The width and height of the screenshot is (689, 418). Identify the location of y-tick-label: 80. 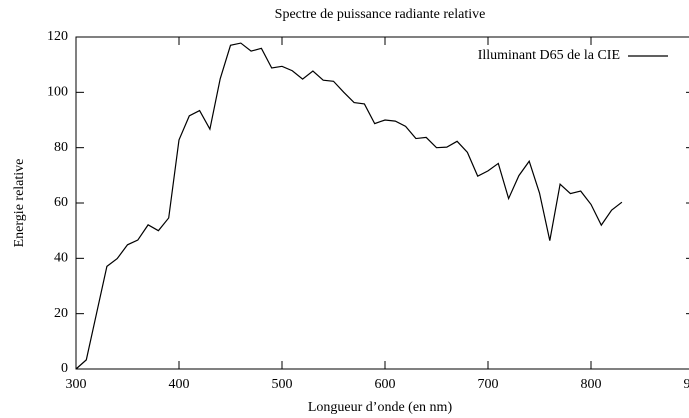
(61, 147).